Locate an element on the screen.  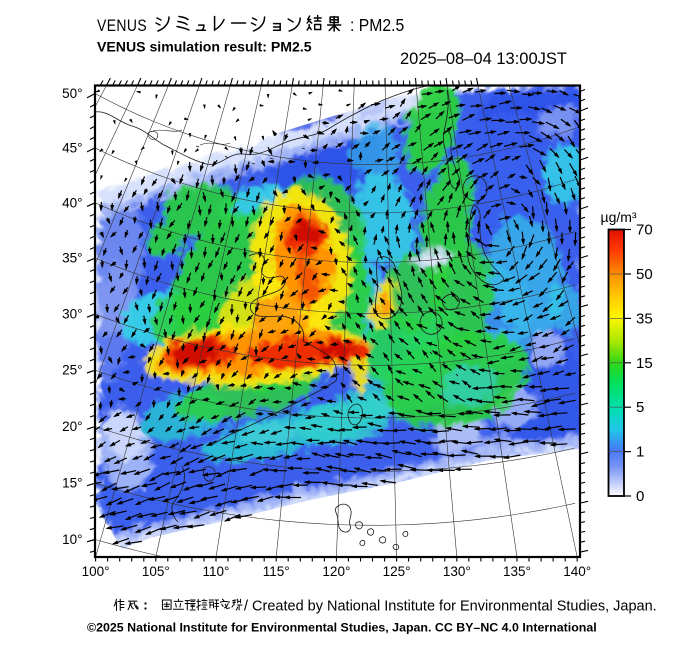
svg-text: 0 is located at coordinates (640, 496).